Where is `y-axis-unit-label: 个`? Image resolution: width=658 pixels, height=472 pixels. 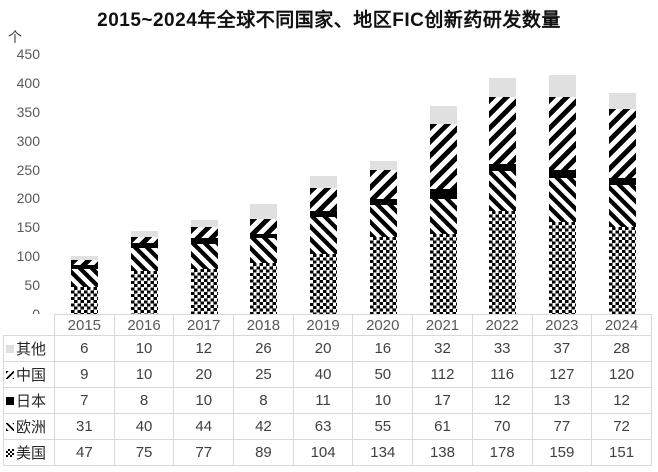
y-axis-unit-label: 个 is located at coordinates (15, 37).